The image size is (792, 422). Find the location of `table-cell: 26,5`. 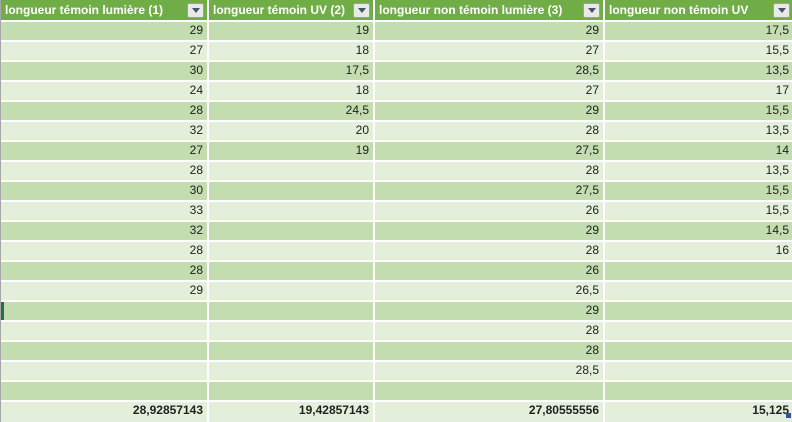

table-cell: 26,5 is located at coordinates (490, 292).